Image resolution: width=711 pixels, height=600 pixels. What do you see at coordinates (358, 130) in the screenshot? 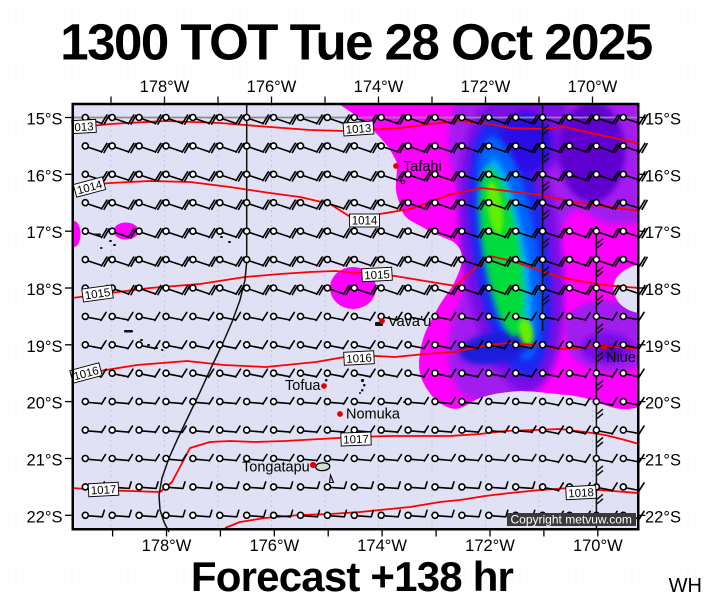
I see `svg-text: 1013` at bounding box center [358, 130].